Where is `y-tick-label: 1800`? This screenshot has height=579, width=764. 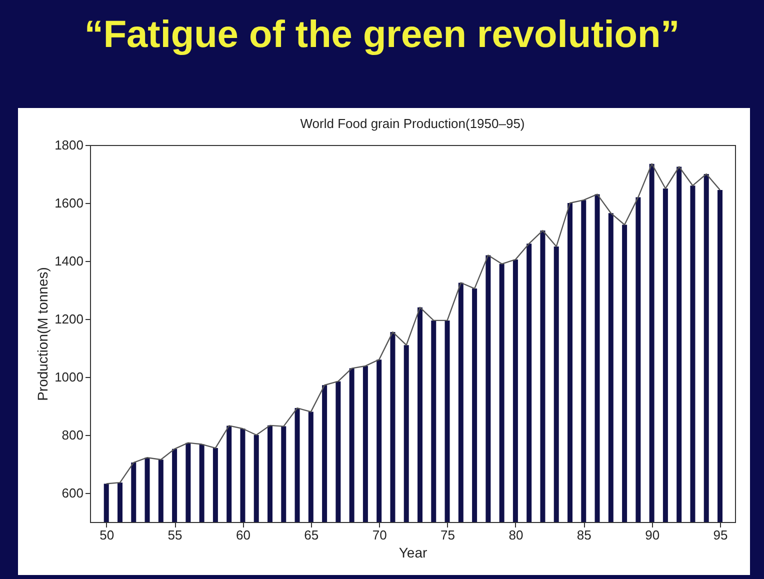 y-tick-label: 1800 is located at coordinates (69, 145).